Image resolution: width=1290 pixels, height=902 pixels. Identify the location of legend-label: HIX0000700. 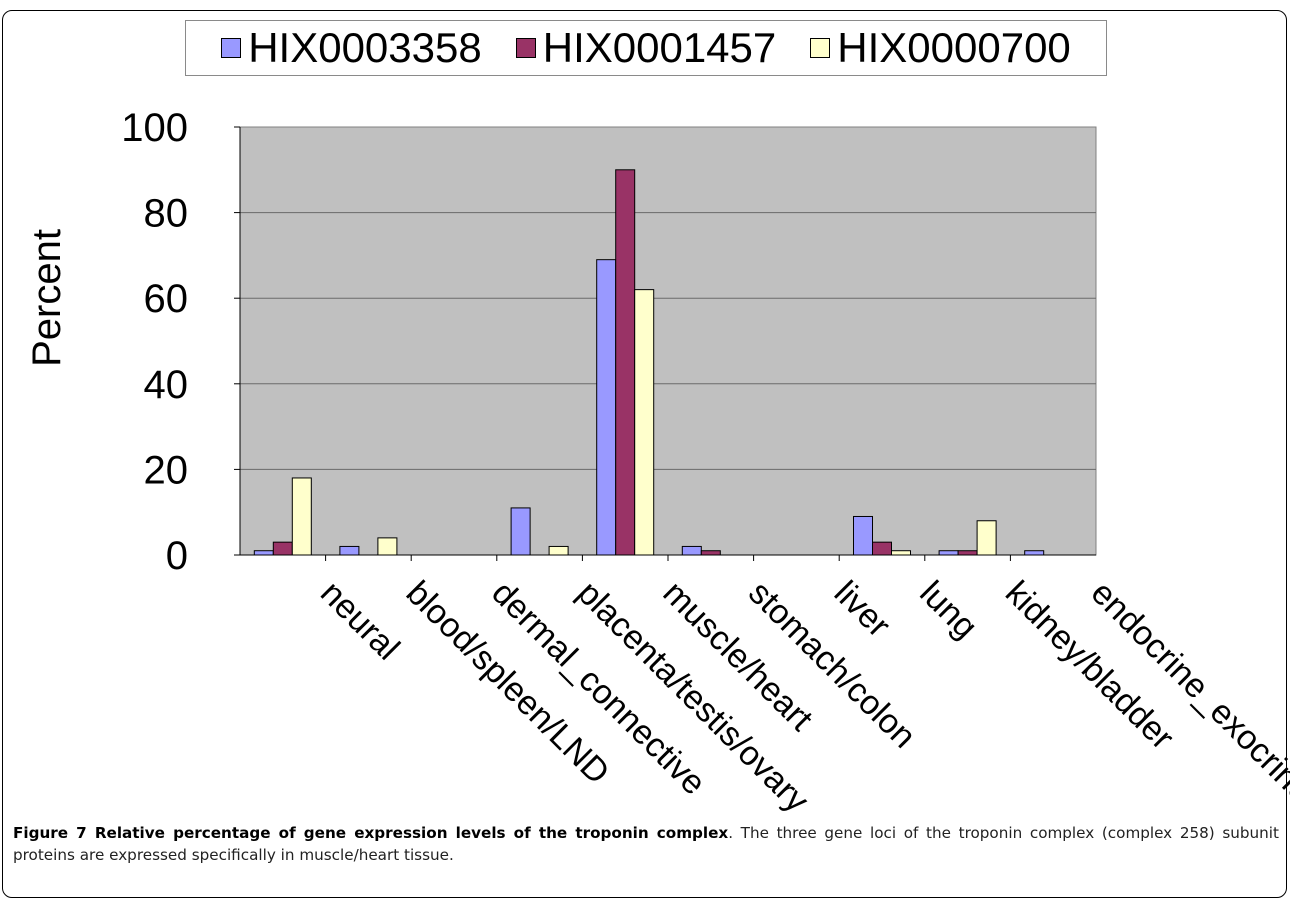
(954, 47).